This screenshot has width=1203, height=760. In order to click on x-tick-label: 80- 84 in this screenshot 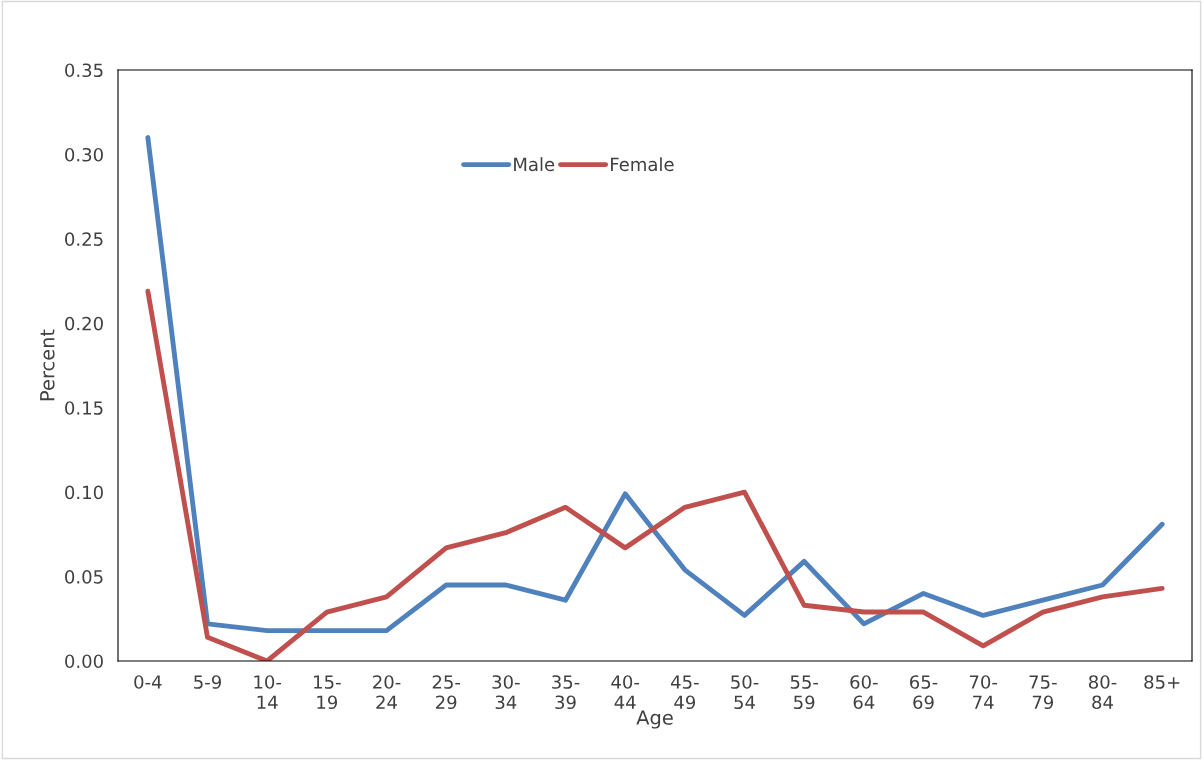, I will do `click(1102, 692)`.